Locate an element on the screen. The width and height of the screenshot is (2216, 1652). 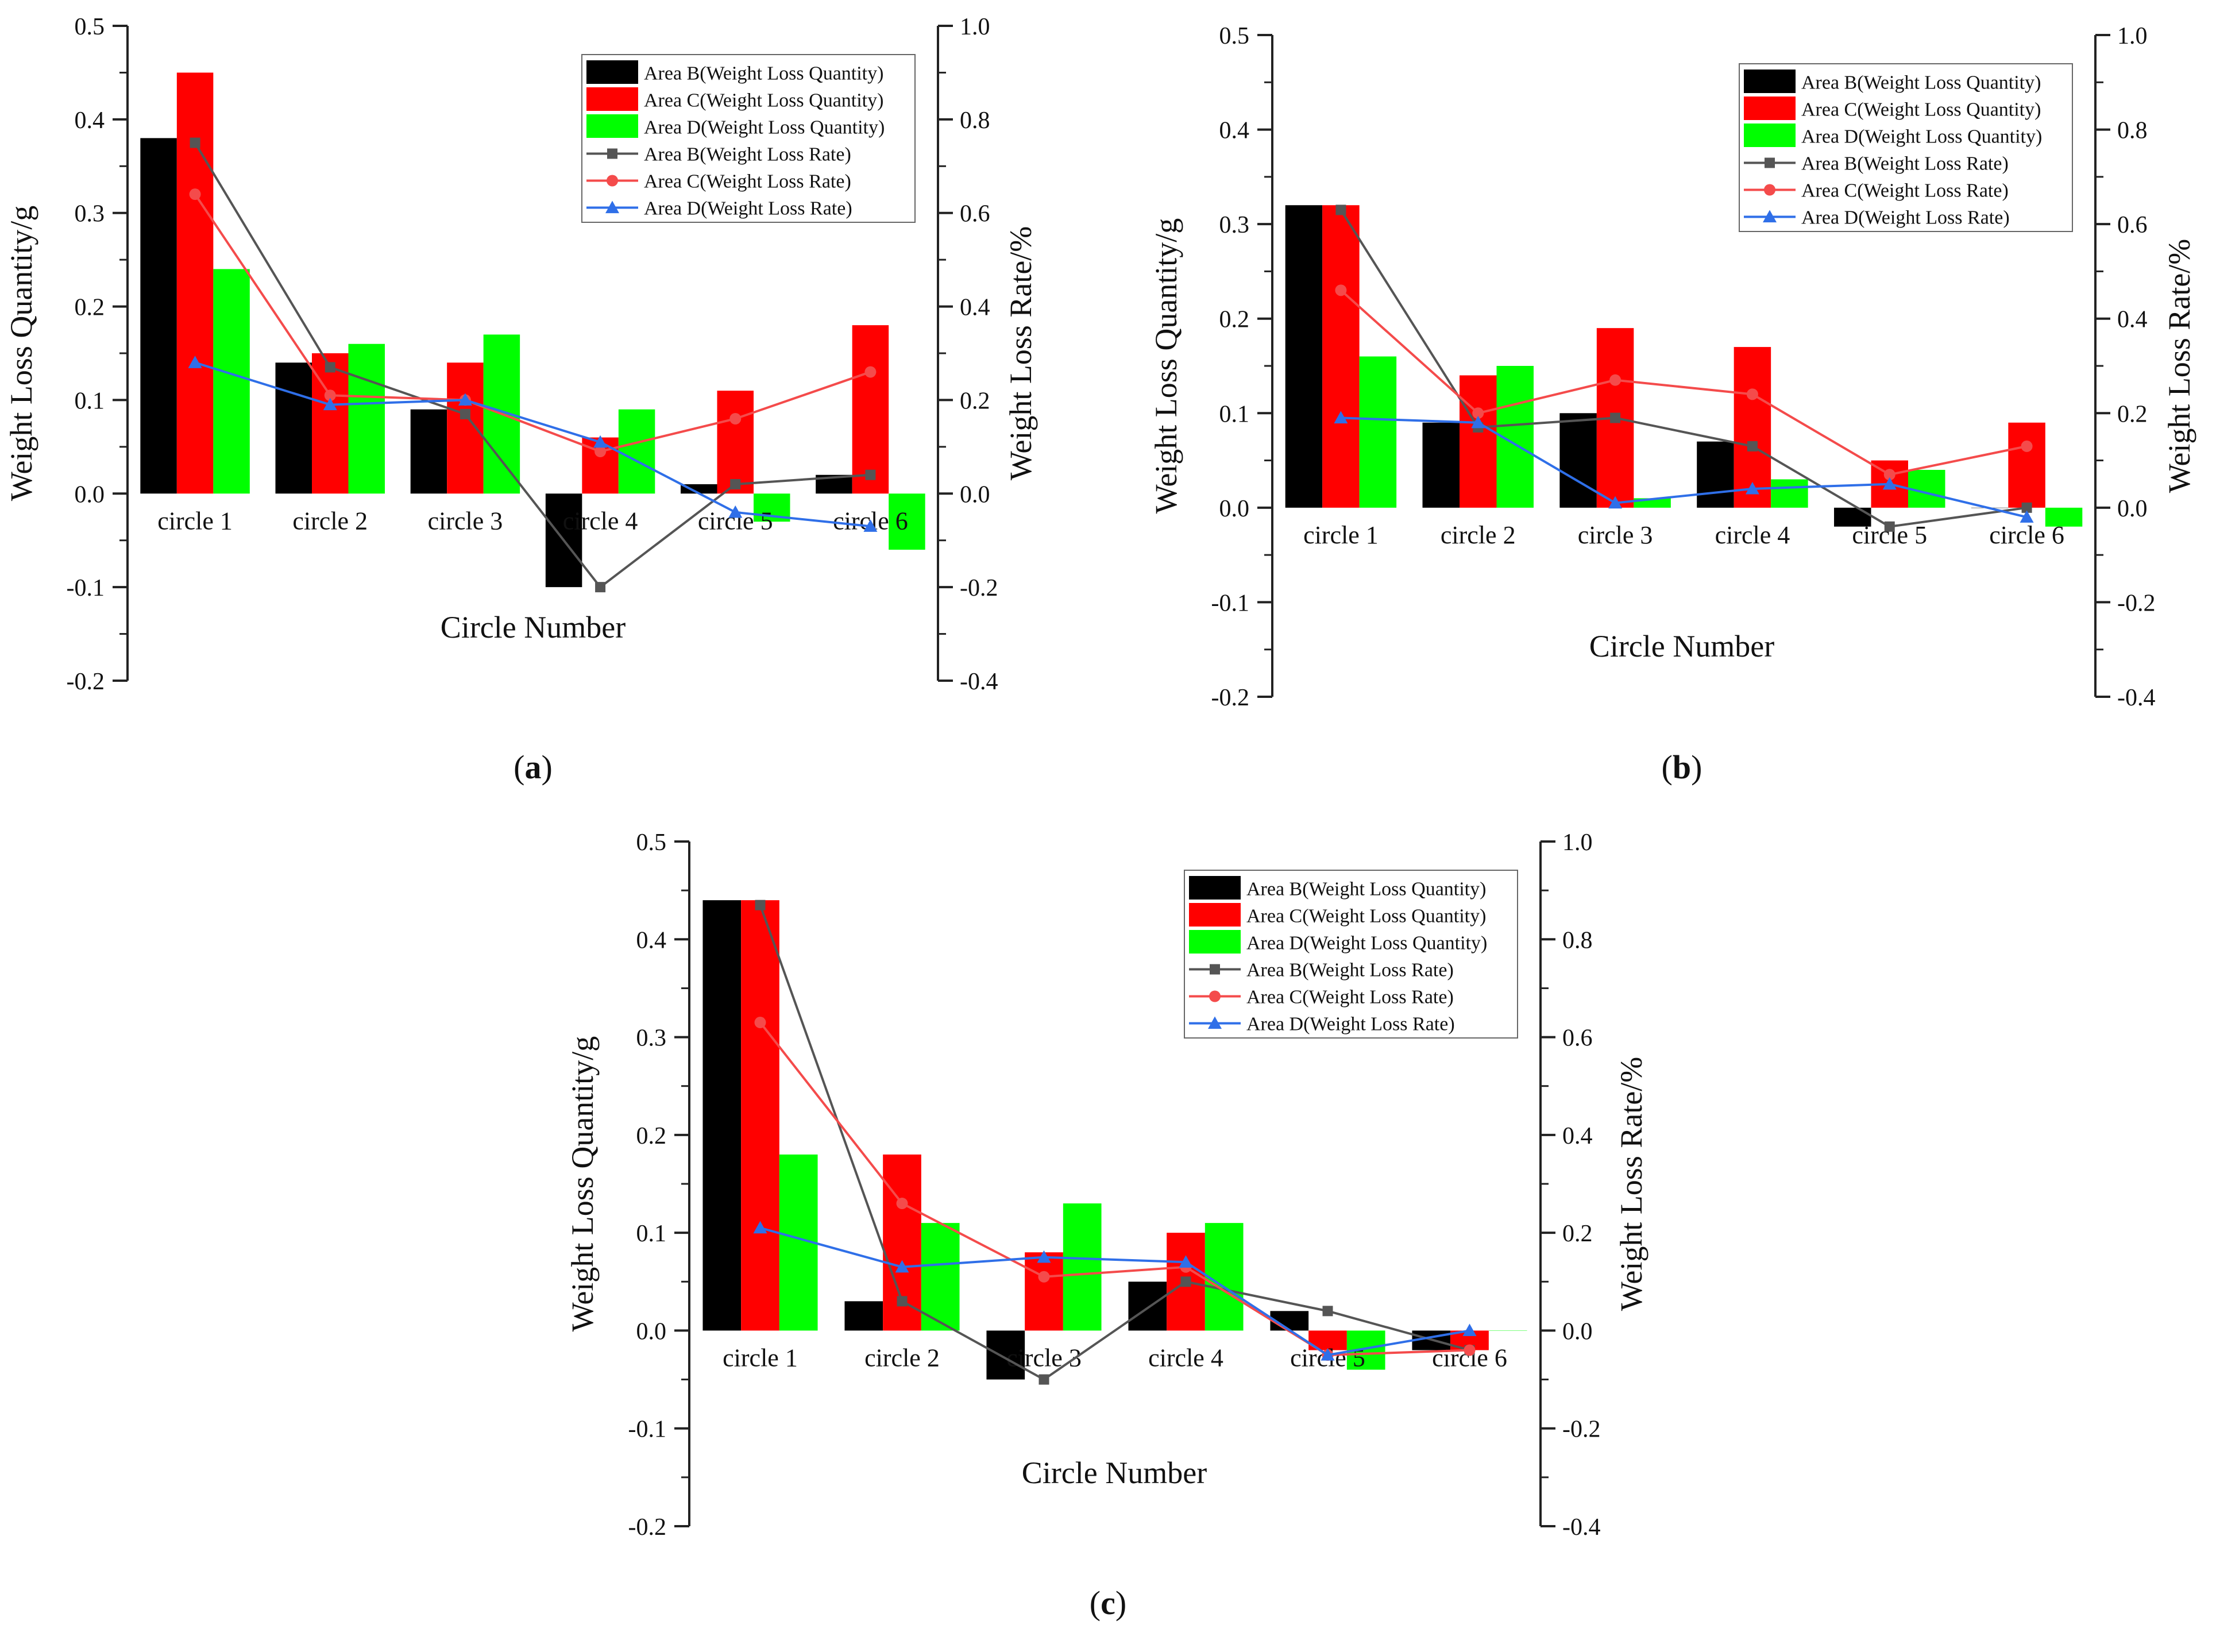
legend-entry-label: Area D(Weight Loss Quantity) is located at coordinates (1921, 137).